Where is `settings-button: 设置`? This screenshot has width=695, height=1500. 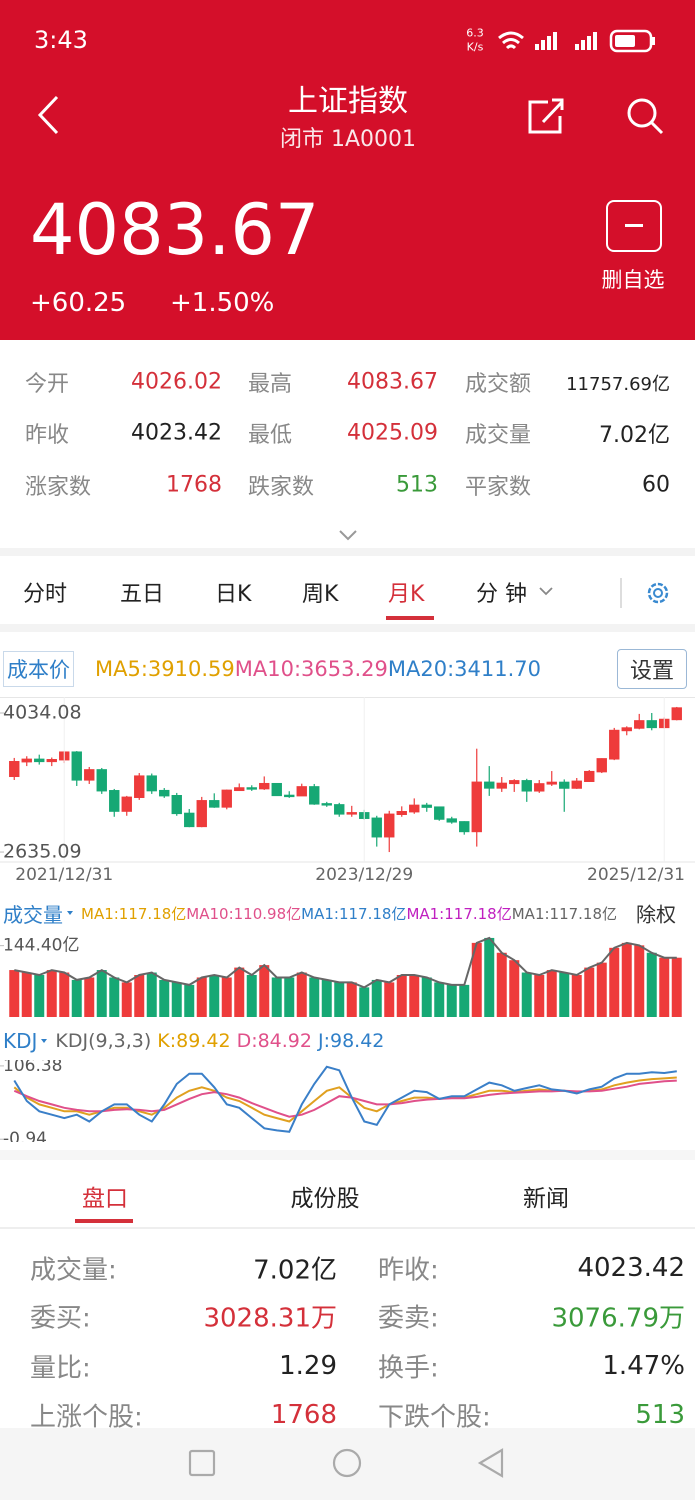
settings-button: 设置 is located at coordinates (652, 669).